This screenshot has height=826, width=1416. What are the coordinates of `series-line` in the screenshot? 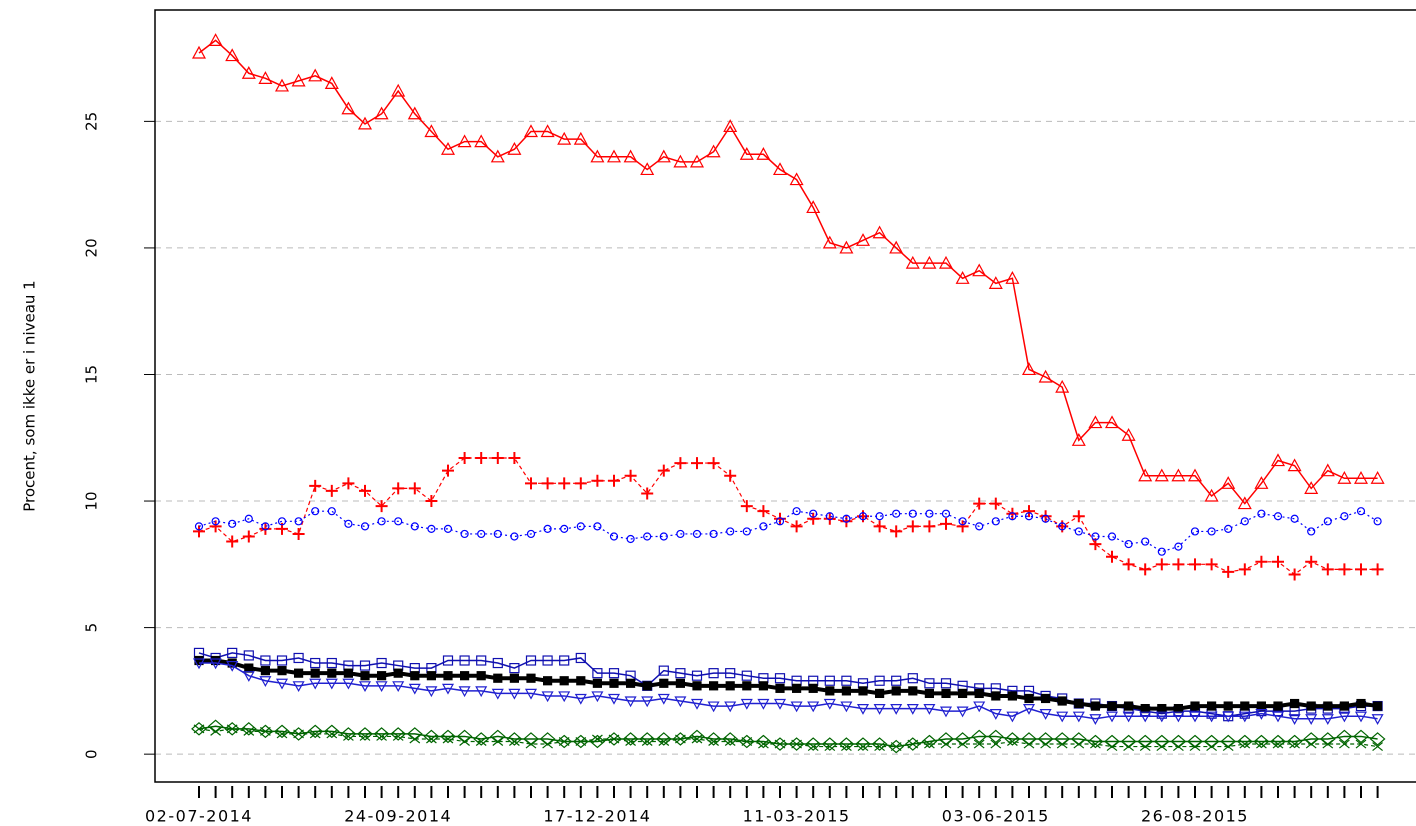 It's located at (788, 691).